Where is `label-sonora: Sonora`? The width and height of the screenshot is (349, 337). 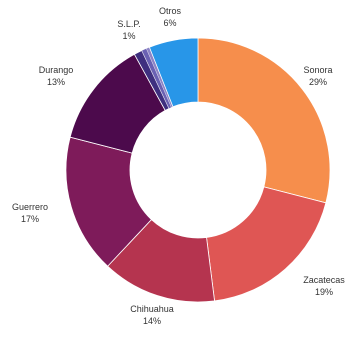
label-sonora: Sonora is located at coordinates (317, 70).